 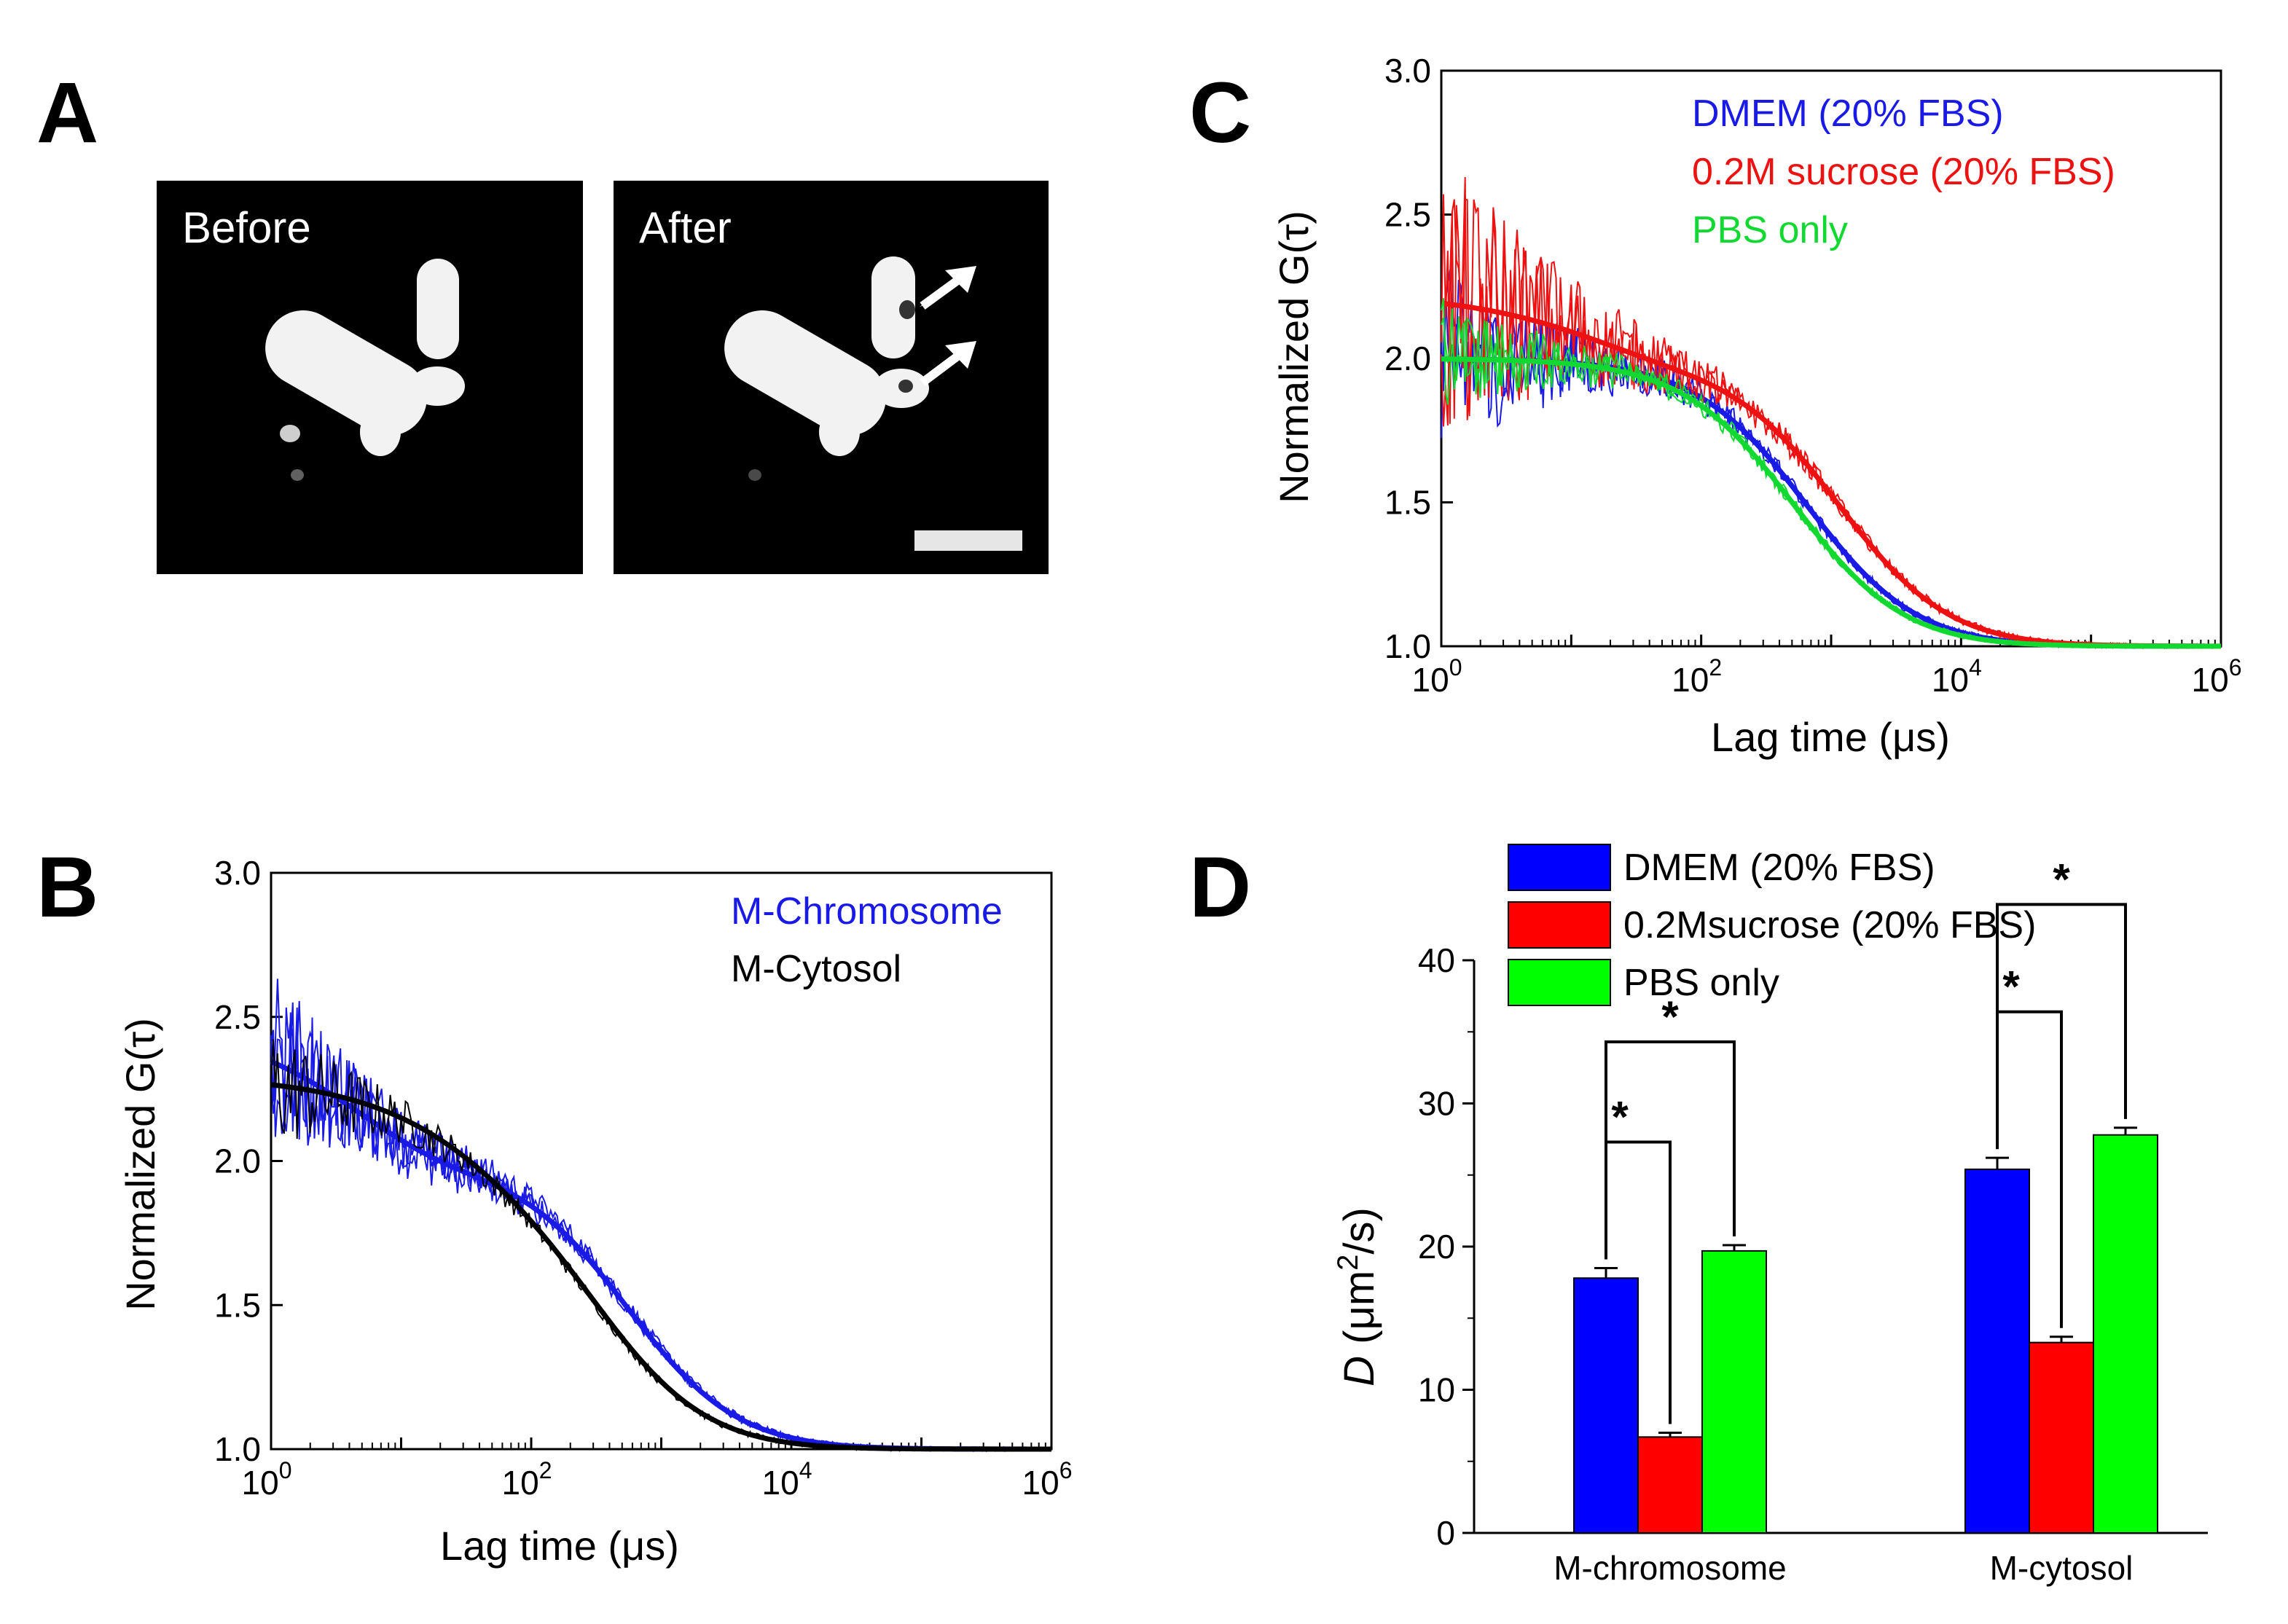 I want to click on y-tick-label: 30, so click(x=1436, y=1104).